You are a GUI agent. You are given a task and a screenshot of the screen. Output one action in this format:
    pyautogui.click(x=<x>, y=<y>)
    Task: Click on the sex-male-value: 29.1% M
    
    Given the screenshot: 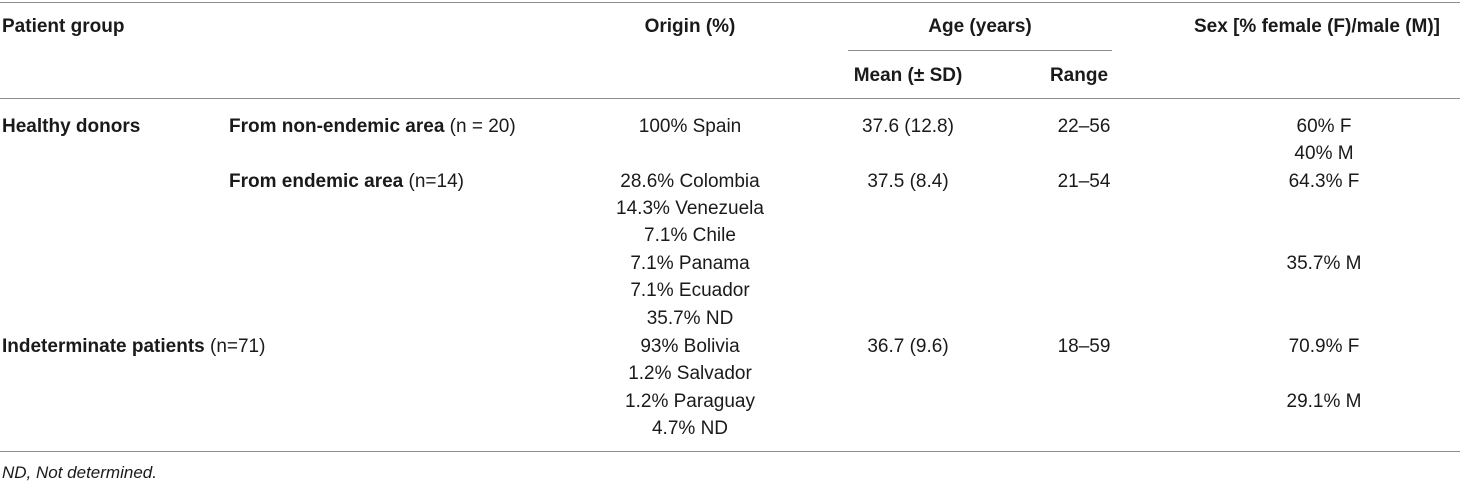 What is the action you would take?
    pyautogui.click(x=1324, y=401)
    